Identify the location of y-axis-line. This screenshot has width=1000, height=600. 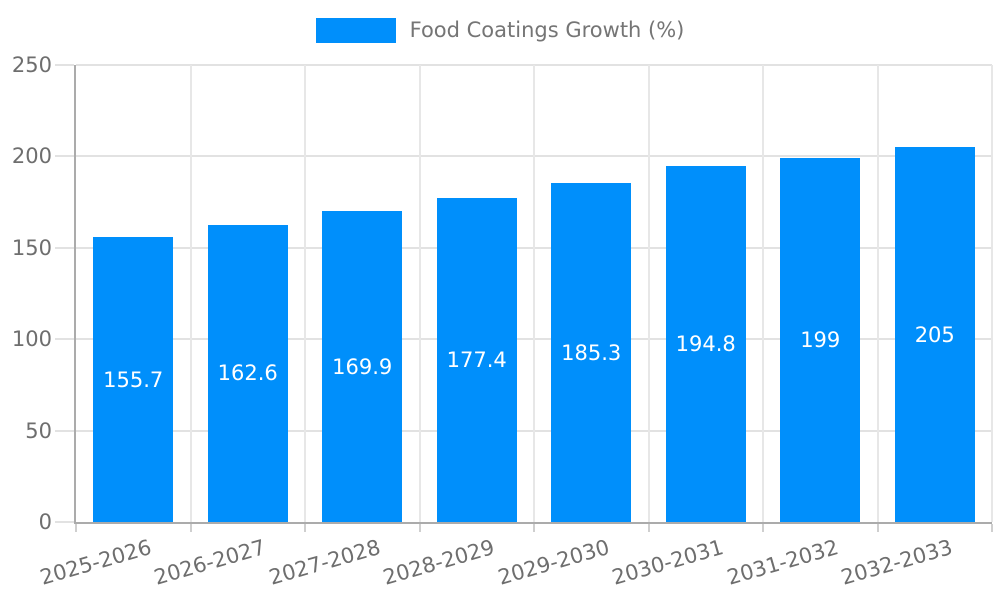
(75, 294).